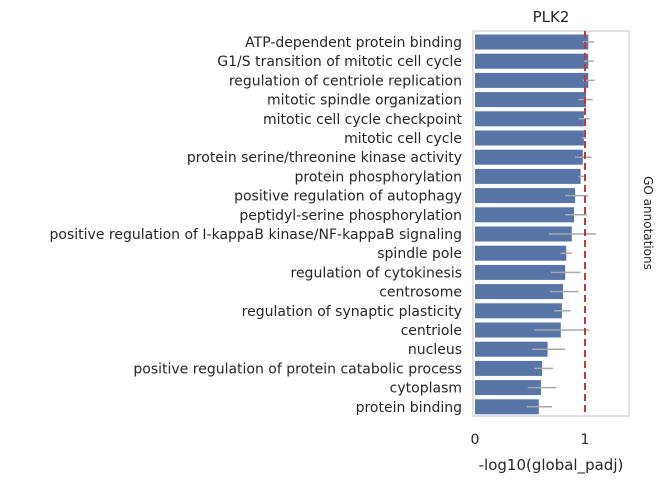 This screenshot has width=660, height=482. Describe the element at coordinates (426, 389) in the screenshot. I see `category-label: cytoplasm` at that location.